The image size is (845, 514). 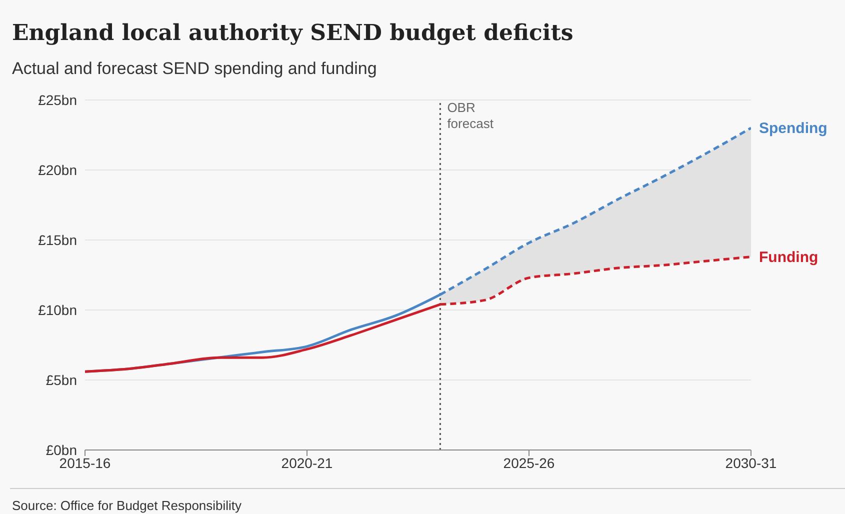 What do you see at coordinates (57, 170) in the screenshot?
I see `y-tick-label: £20bn` at bounding box center [57, 170].